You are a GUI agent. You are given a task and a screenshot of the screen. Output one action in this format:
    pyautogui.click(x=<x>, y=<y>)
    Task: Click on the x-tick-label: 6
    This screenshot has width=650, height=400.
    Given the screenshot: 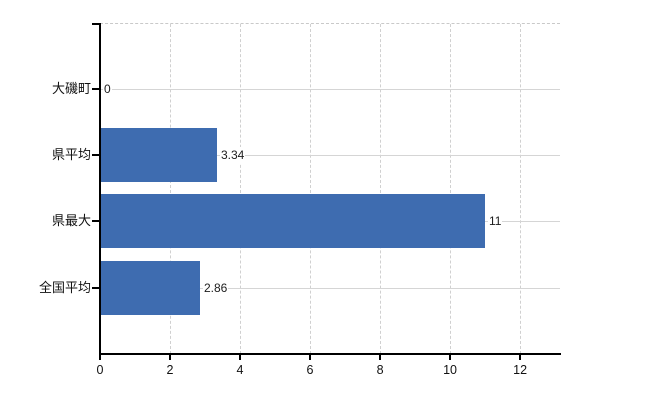 What is the action you would take?
    pyautogui.click(x=310, y=370)
    